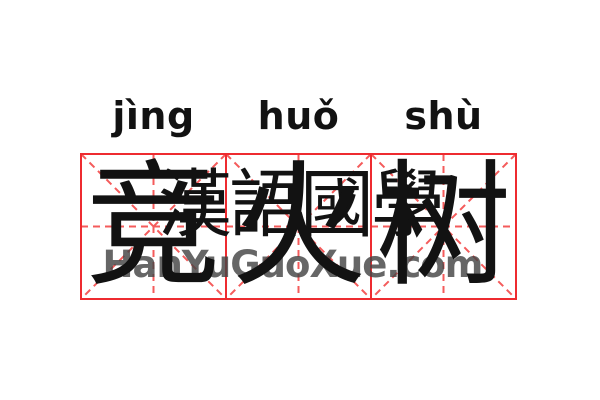  Describe the element at coordinates (443, 116) in the screenshot. I see `pinyin-syllable-3: shù` at that location.